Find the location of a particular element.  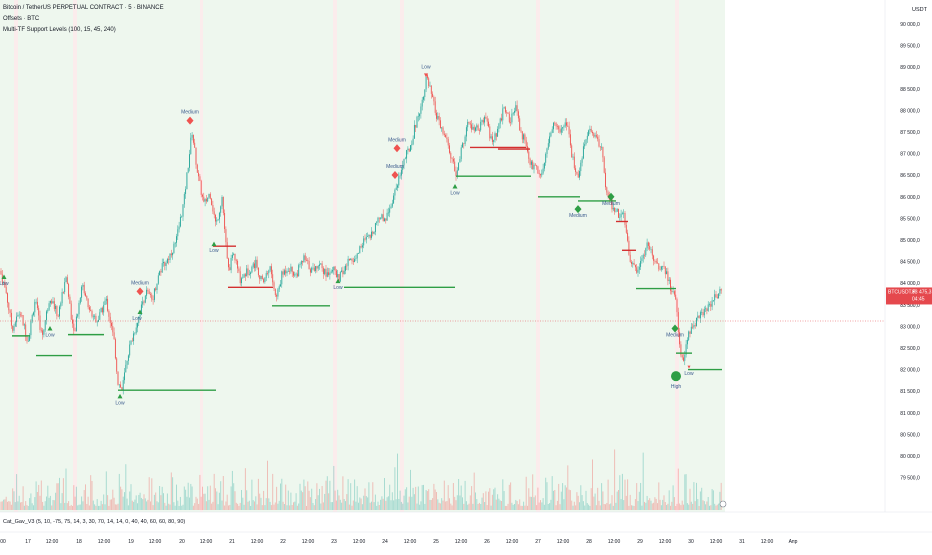

offsets-indicator-label: Offsets · BTC is located at coordinates (21, 19).